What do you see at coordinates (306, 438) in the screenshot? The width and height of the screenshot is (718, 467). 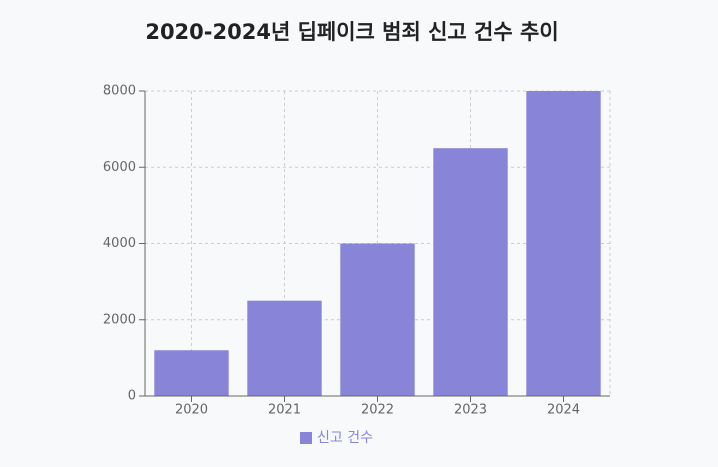 I see `legend-swatch` at bounding box center [306, 438].